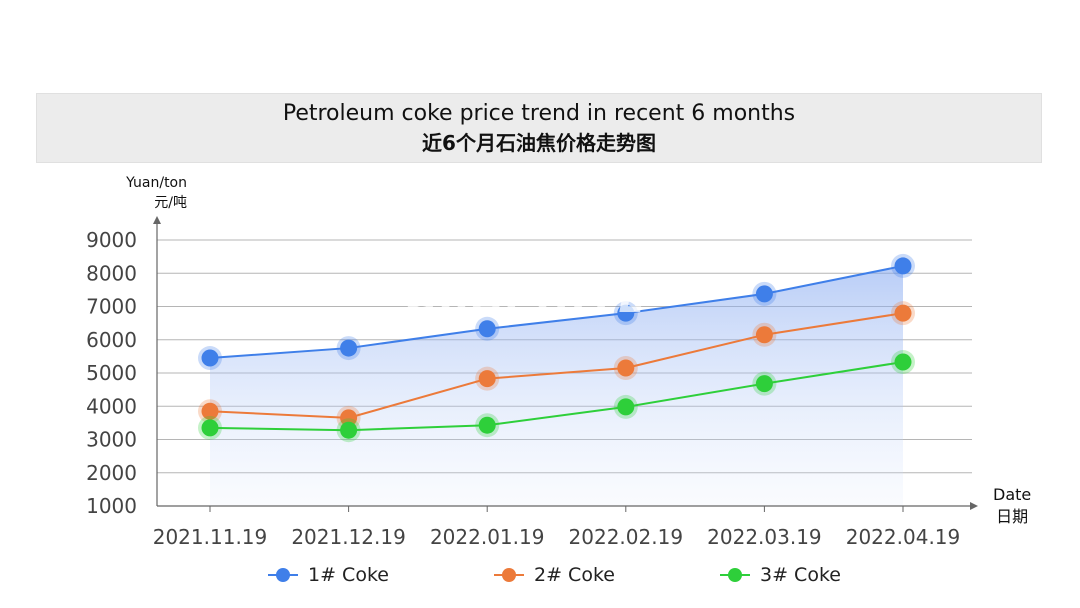 The image size is (1080, 608). What do you see at coordinates (526, 299) in the screenshot?
I see `watermark: GRAPHITE` at bounding box center [526, 299].